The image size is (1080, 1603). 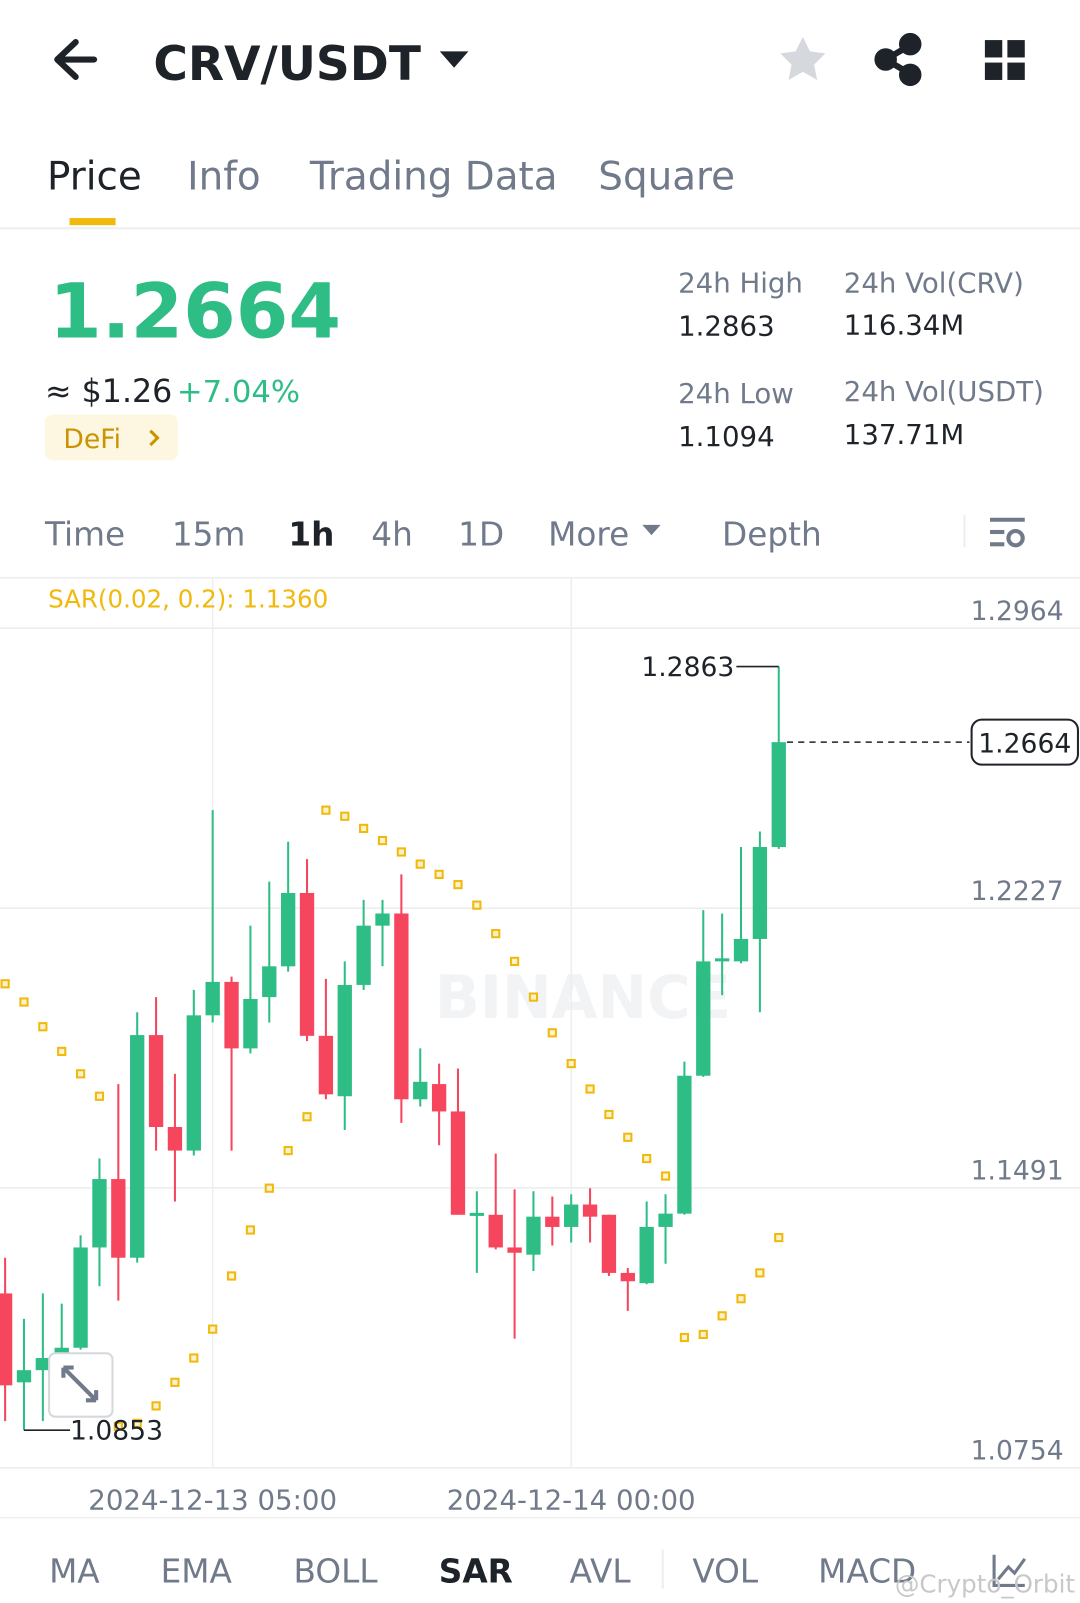 What do you see at coordinates (209, 534) in the screenshot?
I see `interval: 15m` at bounding box center [209, 534].